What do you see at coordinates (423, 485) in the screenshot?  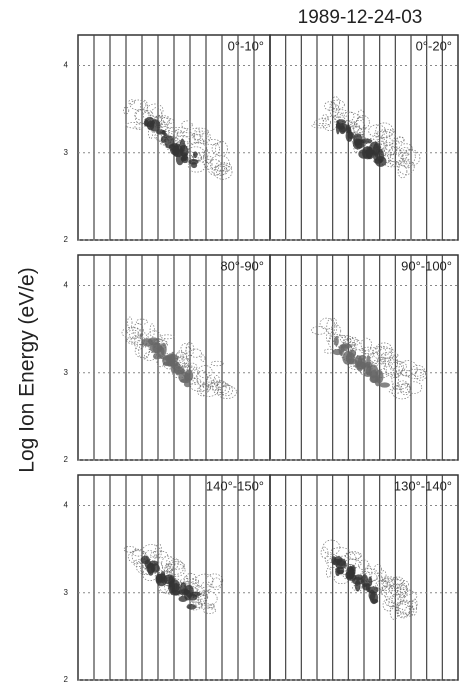 I see `panel-label: 130°-140°` at bounding box center [423, 485].